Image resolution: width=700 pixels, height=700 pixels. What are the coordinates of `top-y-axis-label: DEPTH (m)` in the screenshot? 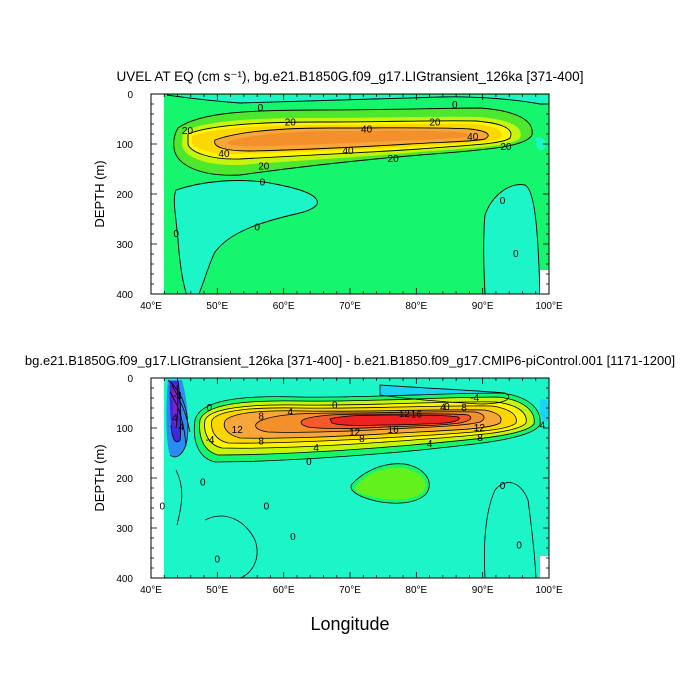 It's located at (99, 193).